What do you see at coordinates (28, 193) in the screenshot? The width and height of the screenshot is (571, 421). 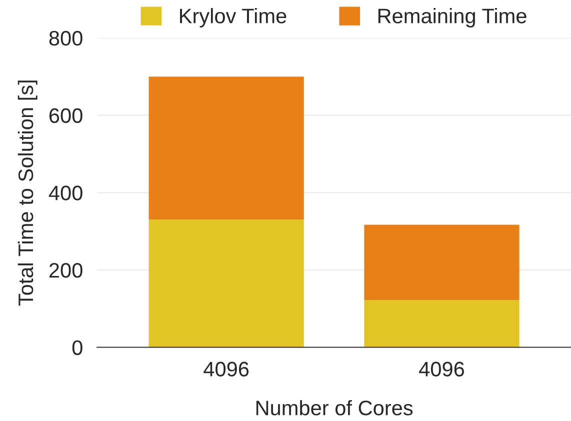 I see `y-axis-title: Total Time to Solution [s]` at bounding box center [28, 193].